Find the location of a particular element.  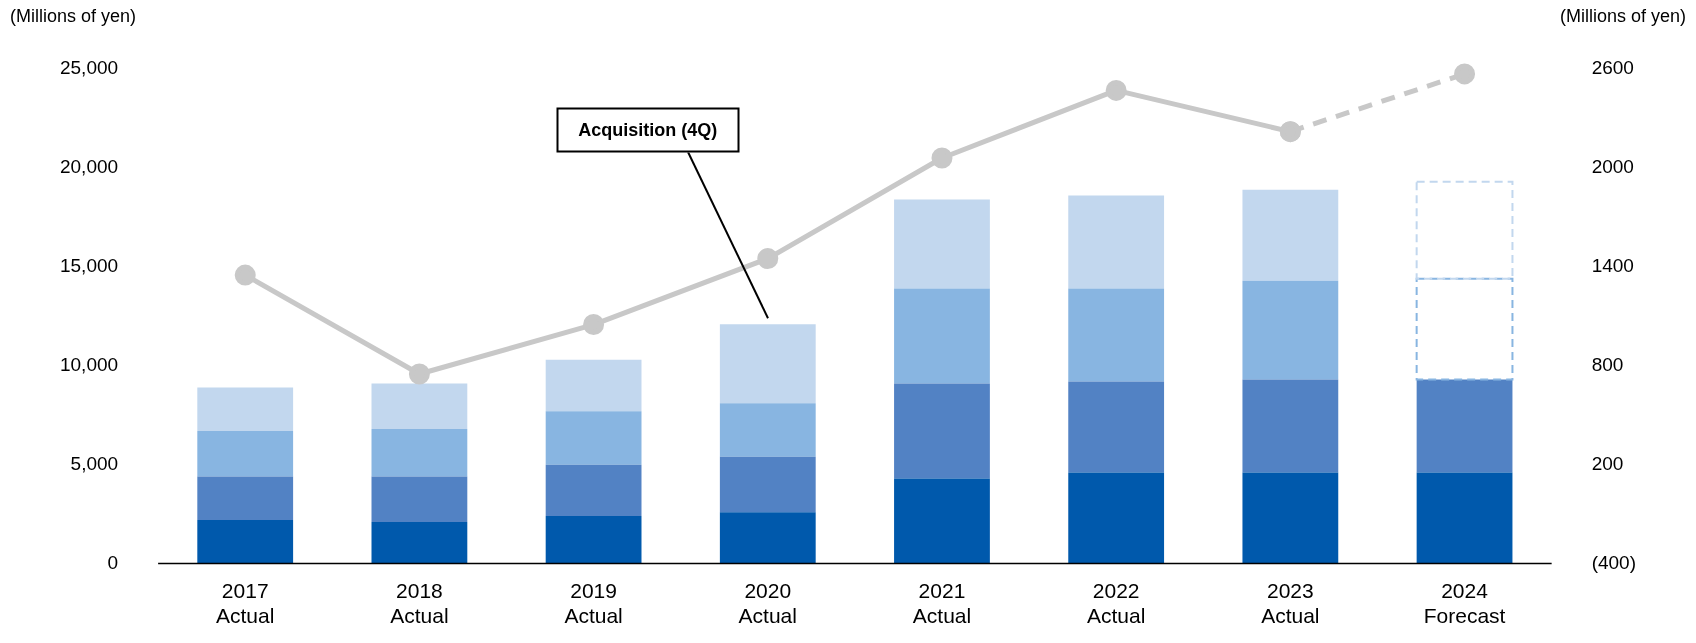

y-tick-label: 25,000 is located at coordinates (89, 68).